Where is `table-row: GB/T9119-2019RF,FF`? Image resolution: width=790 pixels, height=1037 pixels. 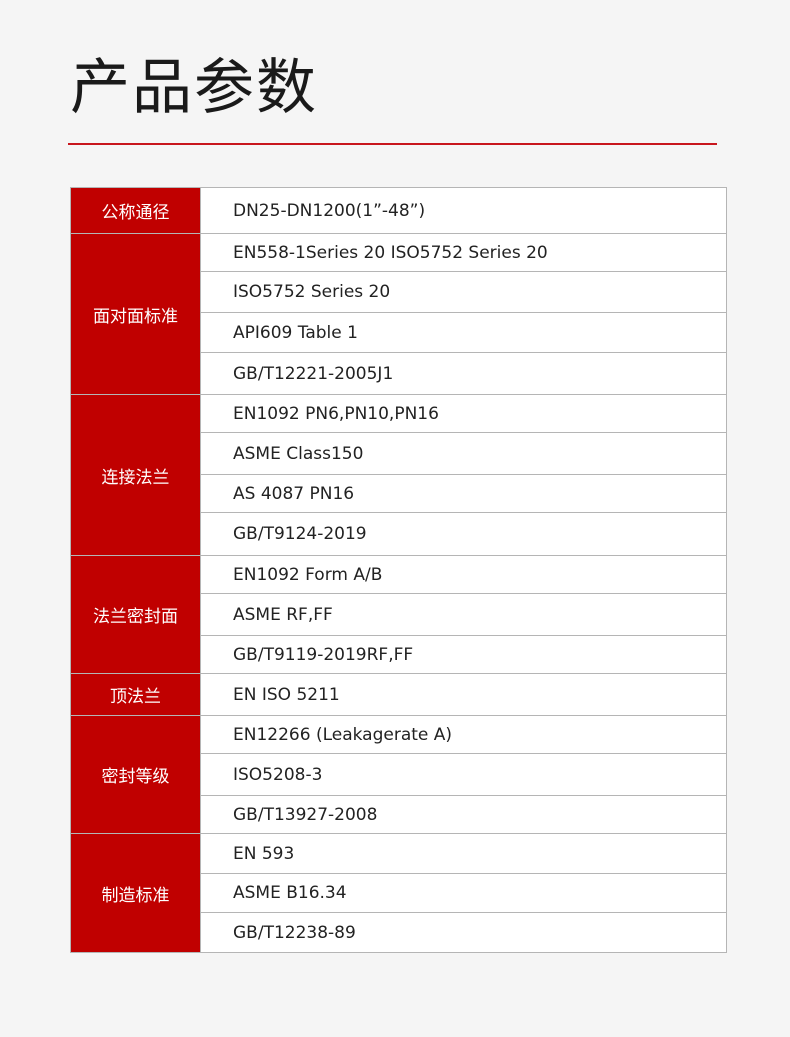
table-row: GB/T9119-2019RF,FF is located at coordinates (399, 654).